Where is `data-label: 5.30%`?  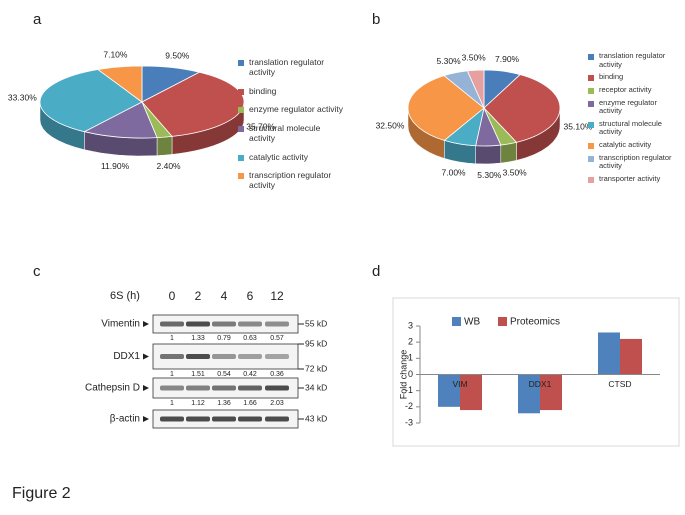 data-label: 5.30% is located at coordinates (489, 175).